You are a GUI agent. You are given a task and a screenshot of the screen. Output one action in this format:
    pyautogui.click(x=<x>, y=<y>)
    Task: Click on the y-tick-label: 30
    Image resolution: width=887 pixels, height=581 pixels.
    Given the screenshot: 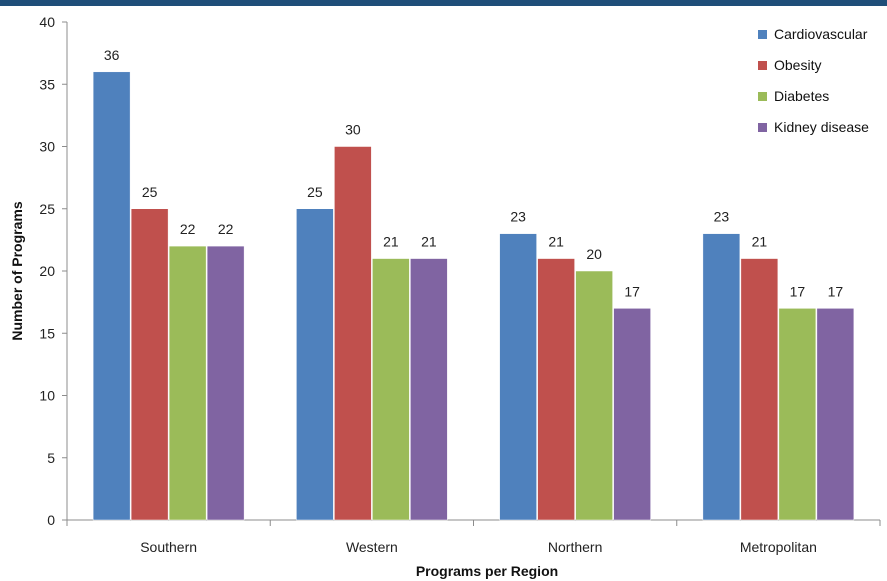 What is the action you would take?
    pyautogui.click(x=47, y=147)
    